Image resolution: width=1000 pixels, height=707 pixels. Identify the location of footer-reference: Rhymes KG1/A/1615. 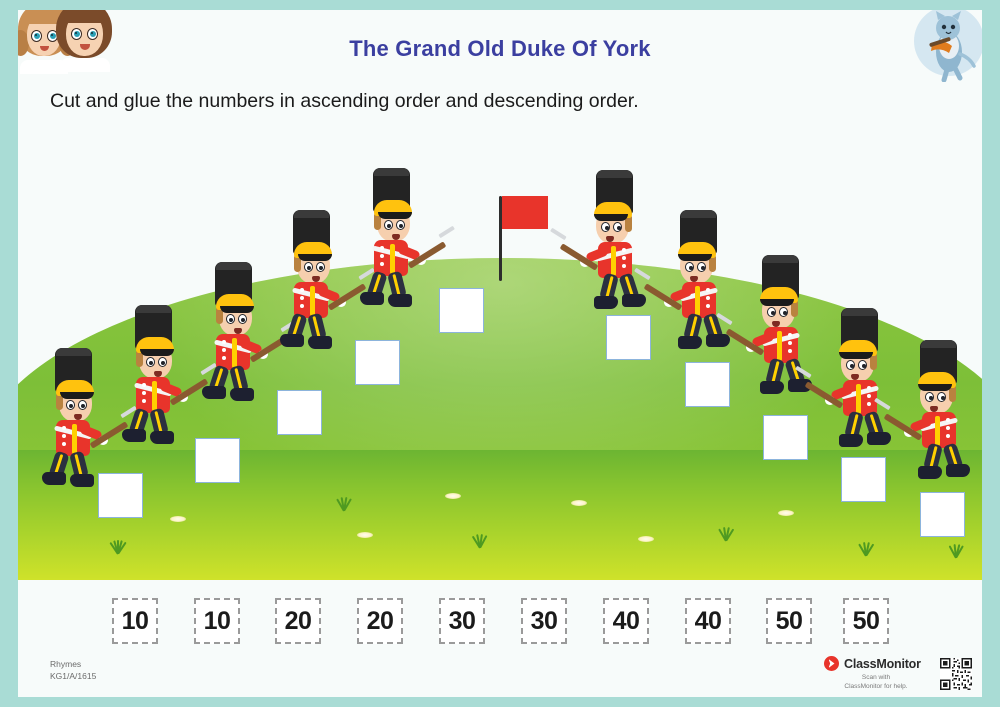
(73, 670).